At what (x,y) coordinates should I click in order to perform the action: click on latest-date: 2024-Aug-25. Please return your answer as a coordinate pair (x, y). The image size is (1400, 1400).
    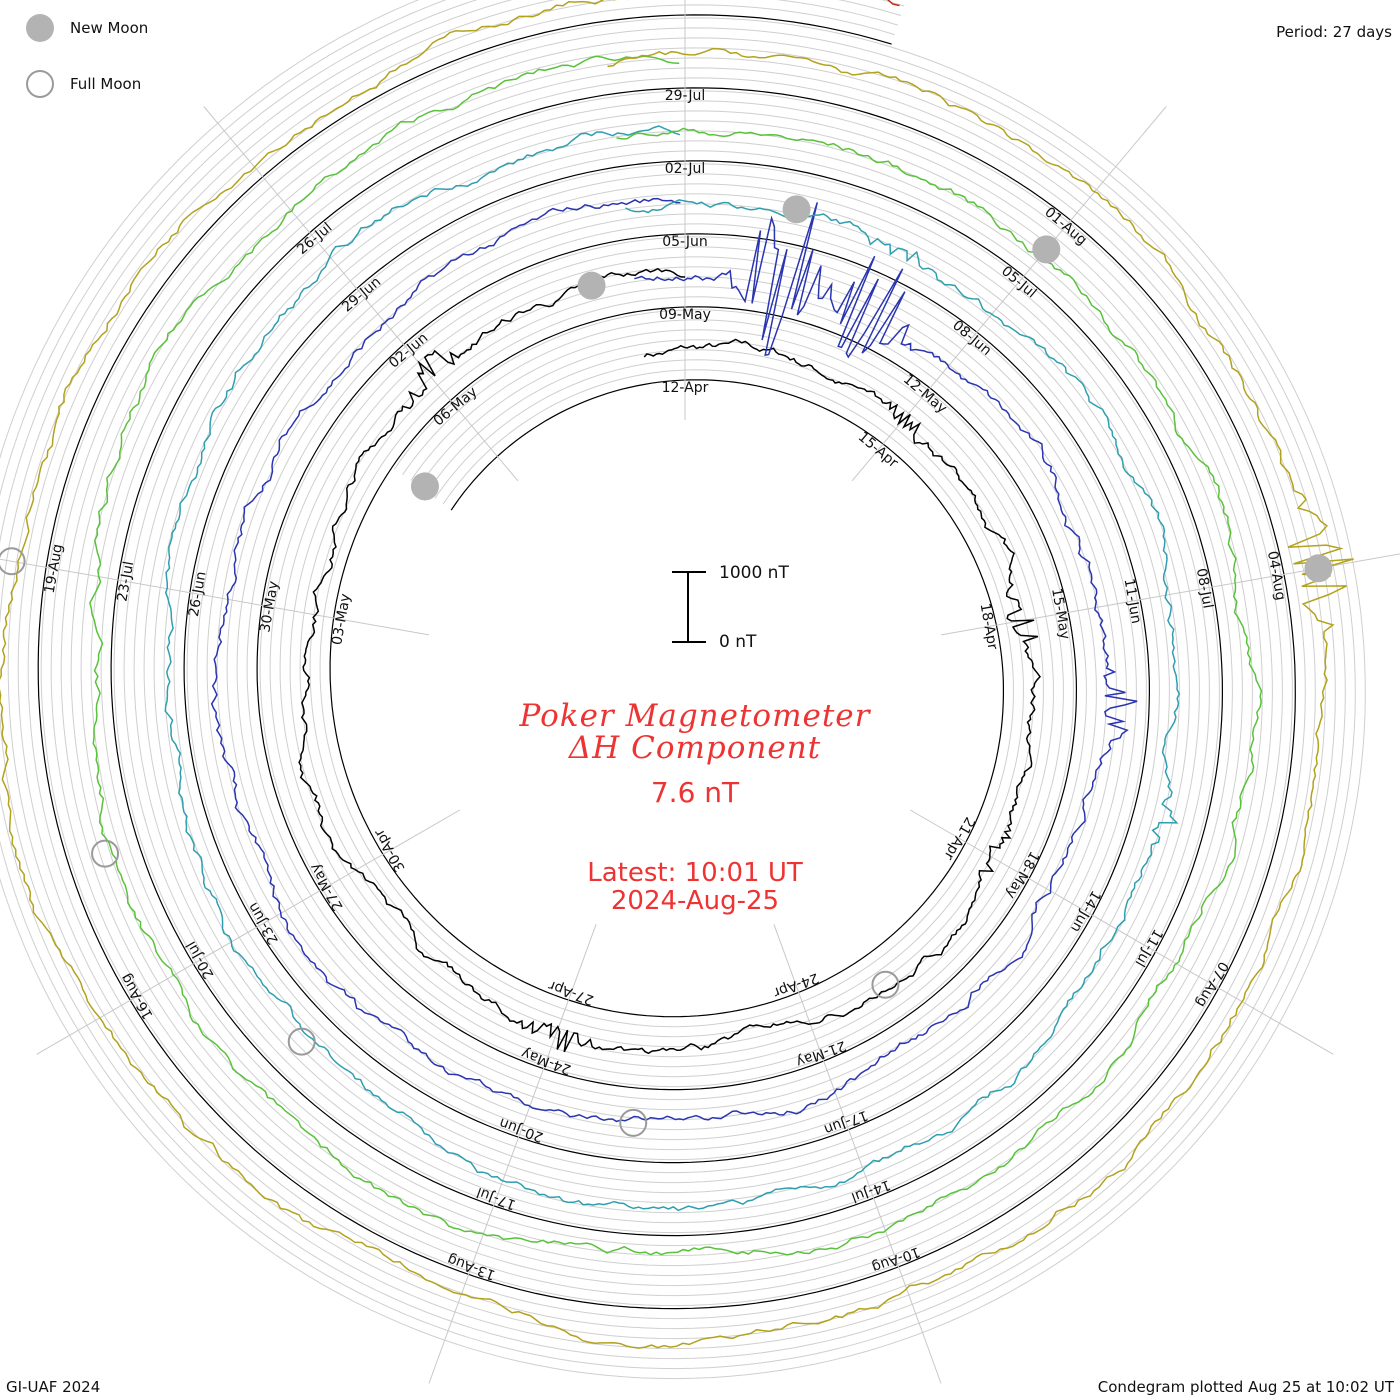
    Looking at the image, I should click on (695, 901).